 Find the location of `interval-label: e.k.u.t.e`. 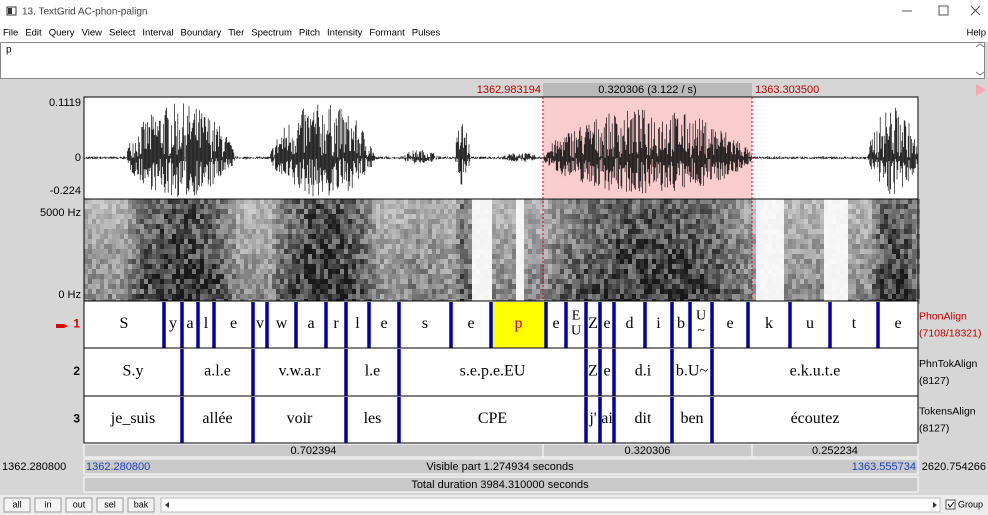

interval-label: e.k.u.t.e is located at coordinates (815, 371).